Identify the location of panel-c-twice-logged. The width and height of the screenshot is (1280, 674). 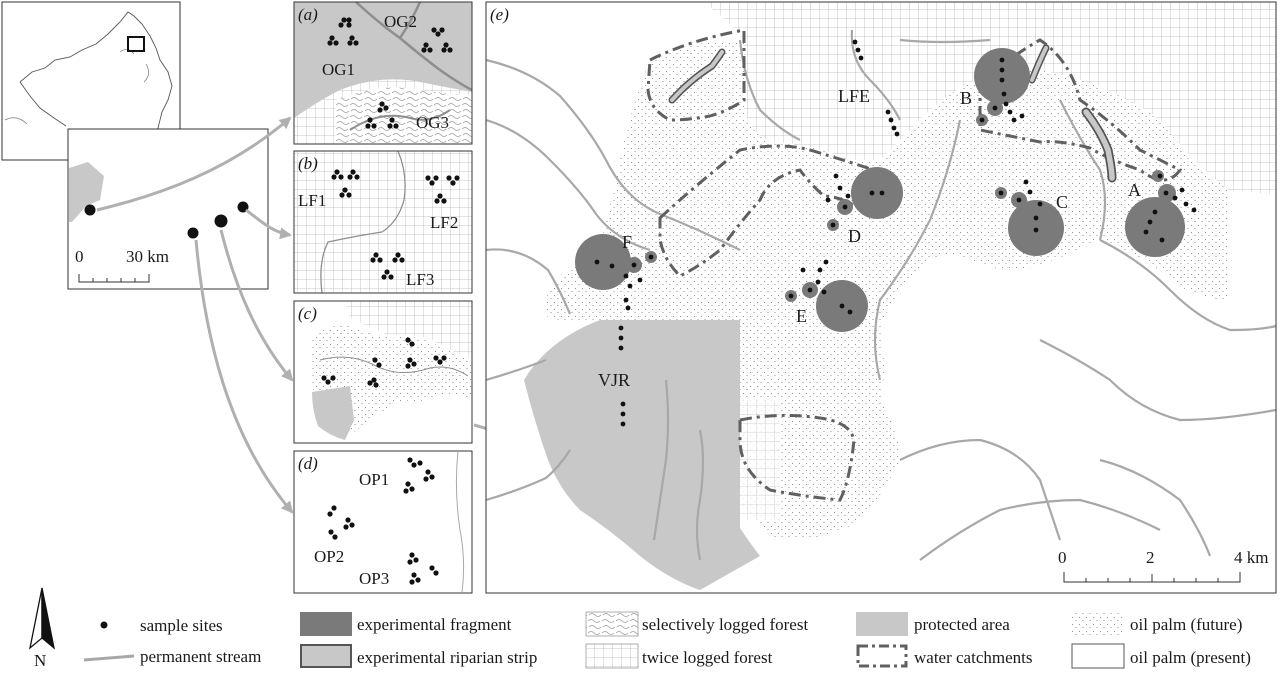
(408, 330).